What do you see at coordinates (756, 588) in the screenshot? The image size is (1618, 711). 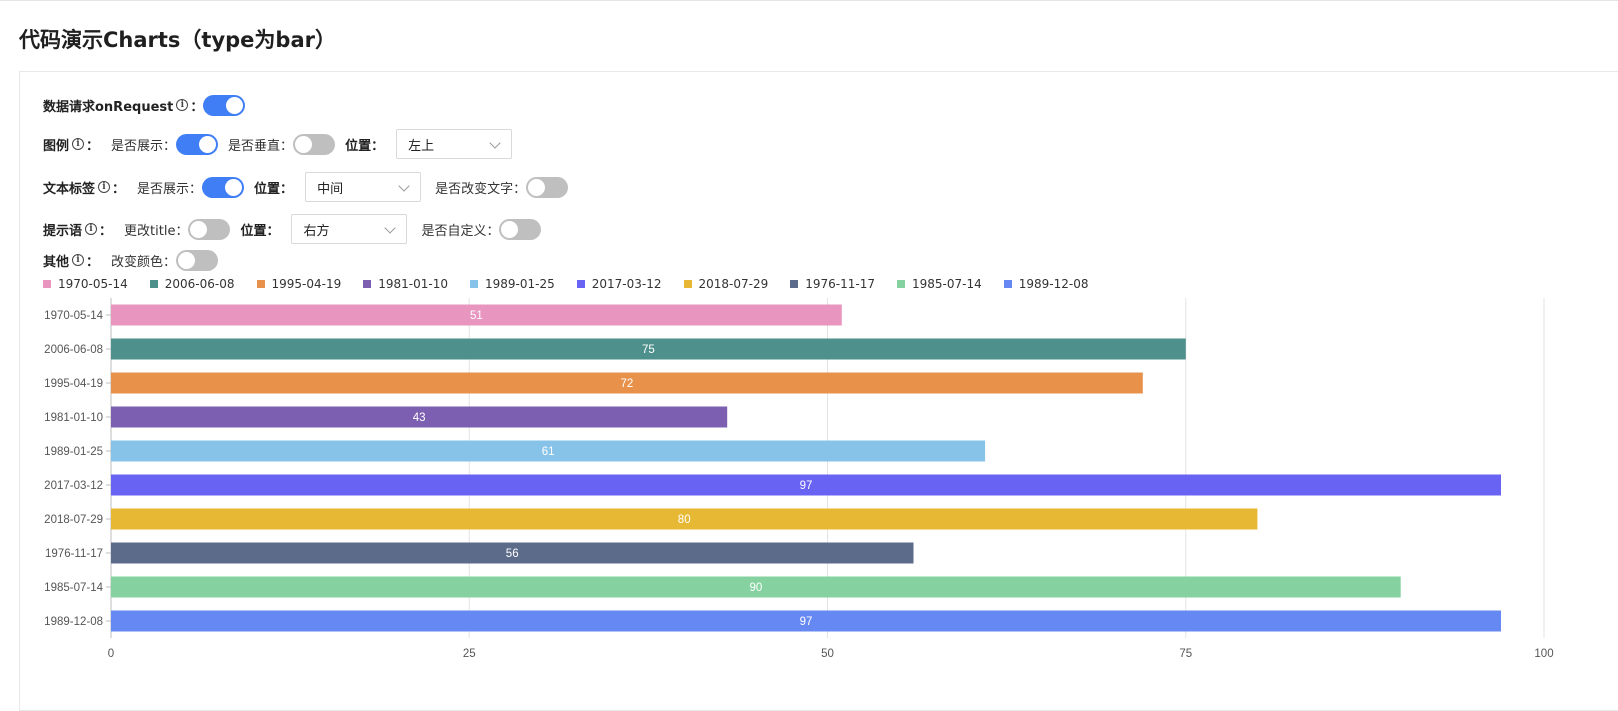 I see `data-label: 90` at bounding box center [756, 588].